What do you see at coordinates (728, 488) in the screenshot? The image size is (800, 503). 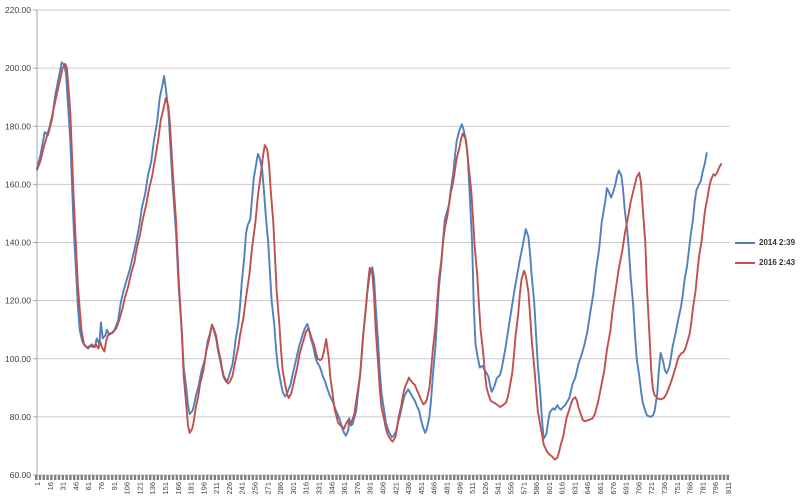 I see `x-axis-label: 811` at bounding box center [728, 488].